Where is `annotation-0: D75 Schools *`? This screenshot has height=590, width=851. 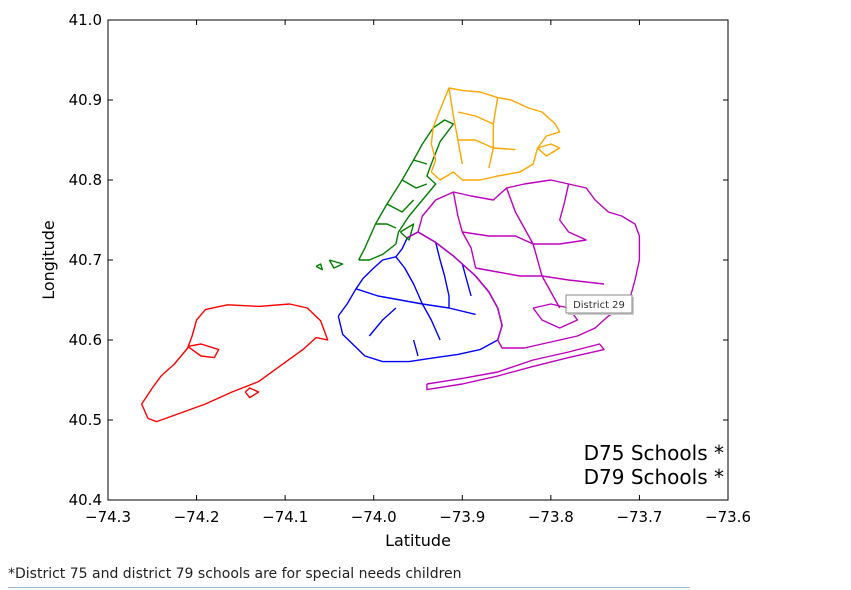
annotation-0: D75 Schools * is located at coordinates (654, 453).